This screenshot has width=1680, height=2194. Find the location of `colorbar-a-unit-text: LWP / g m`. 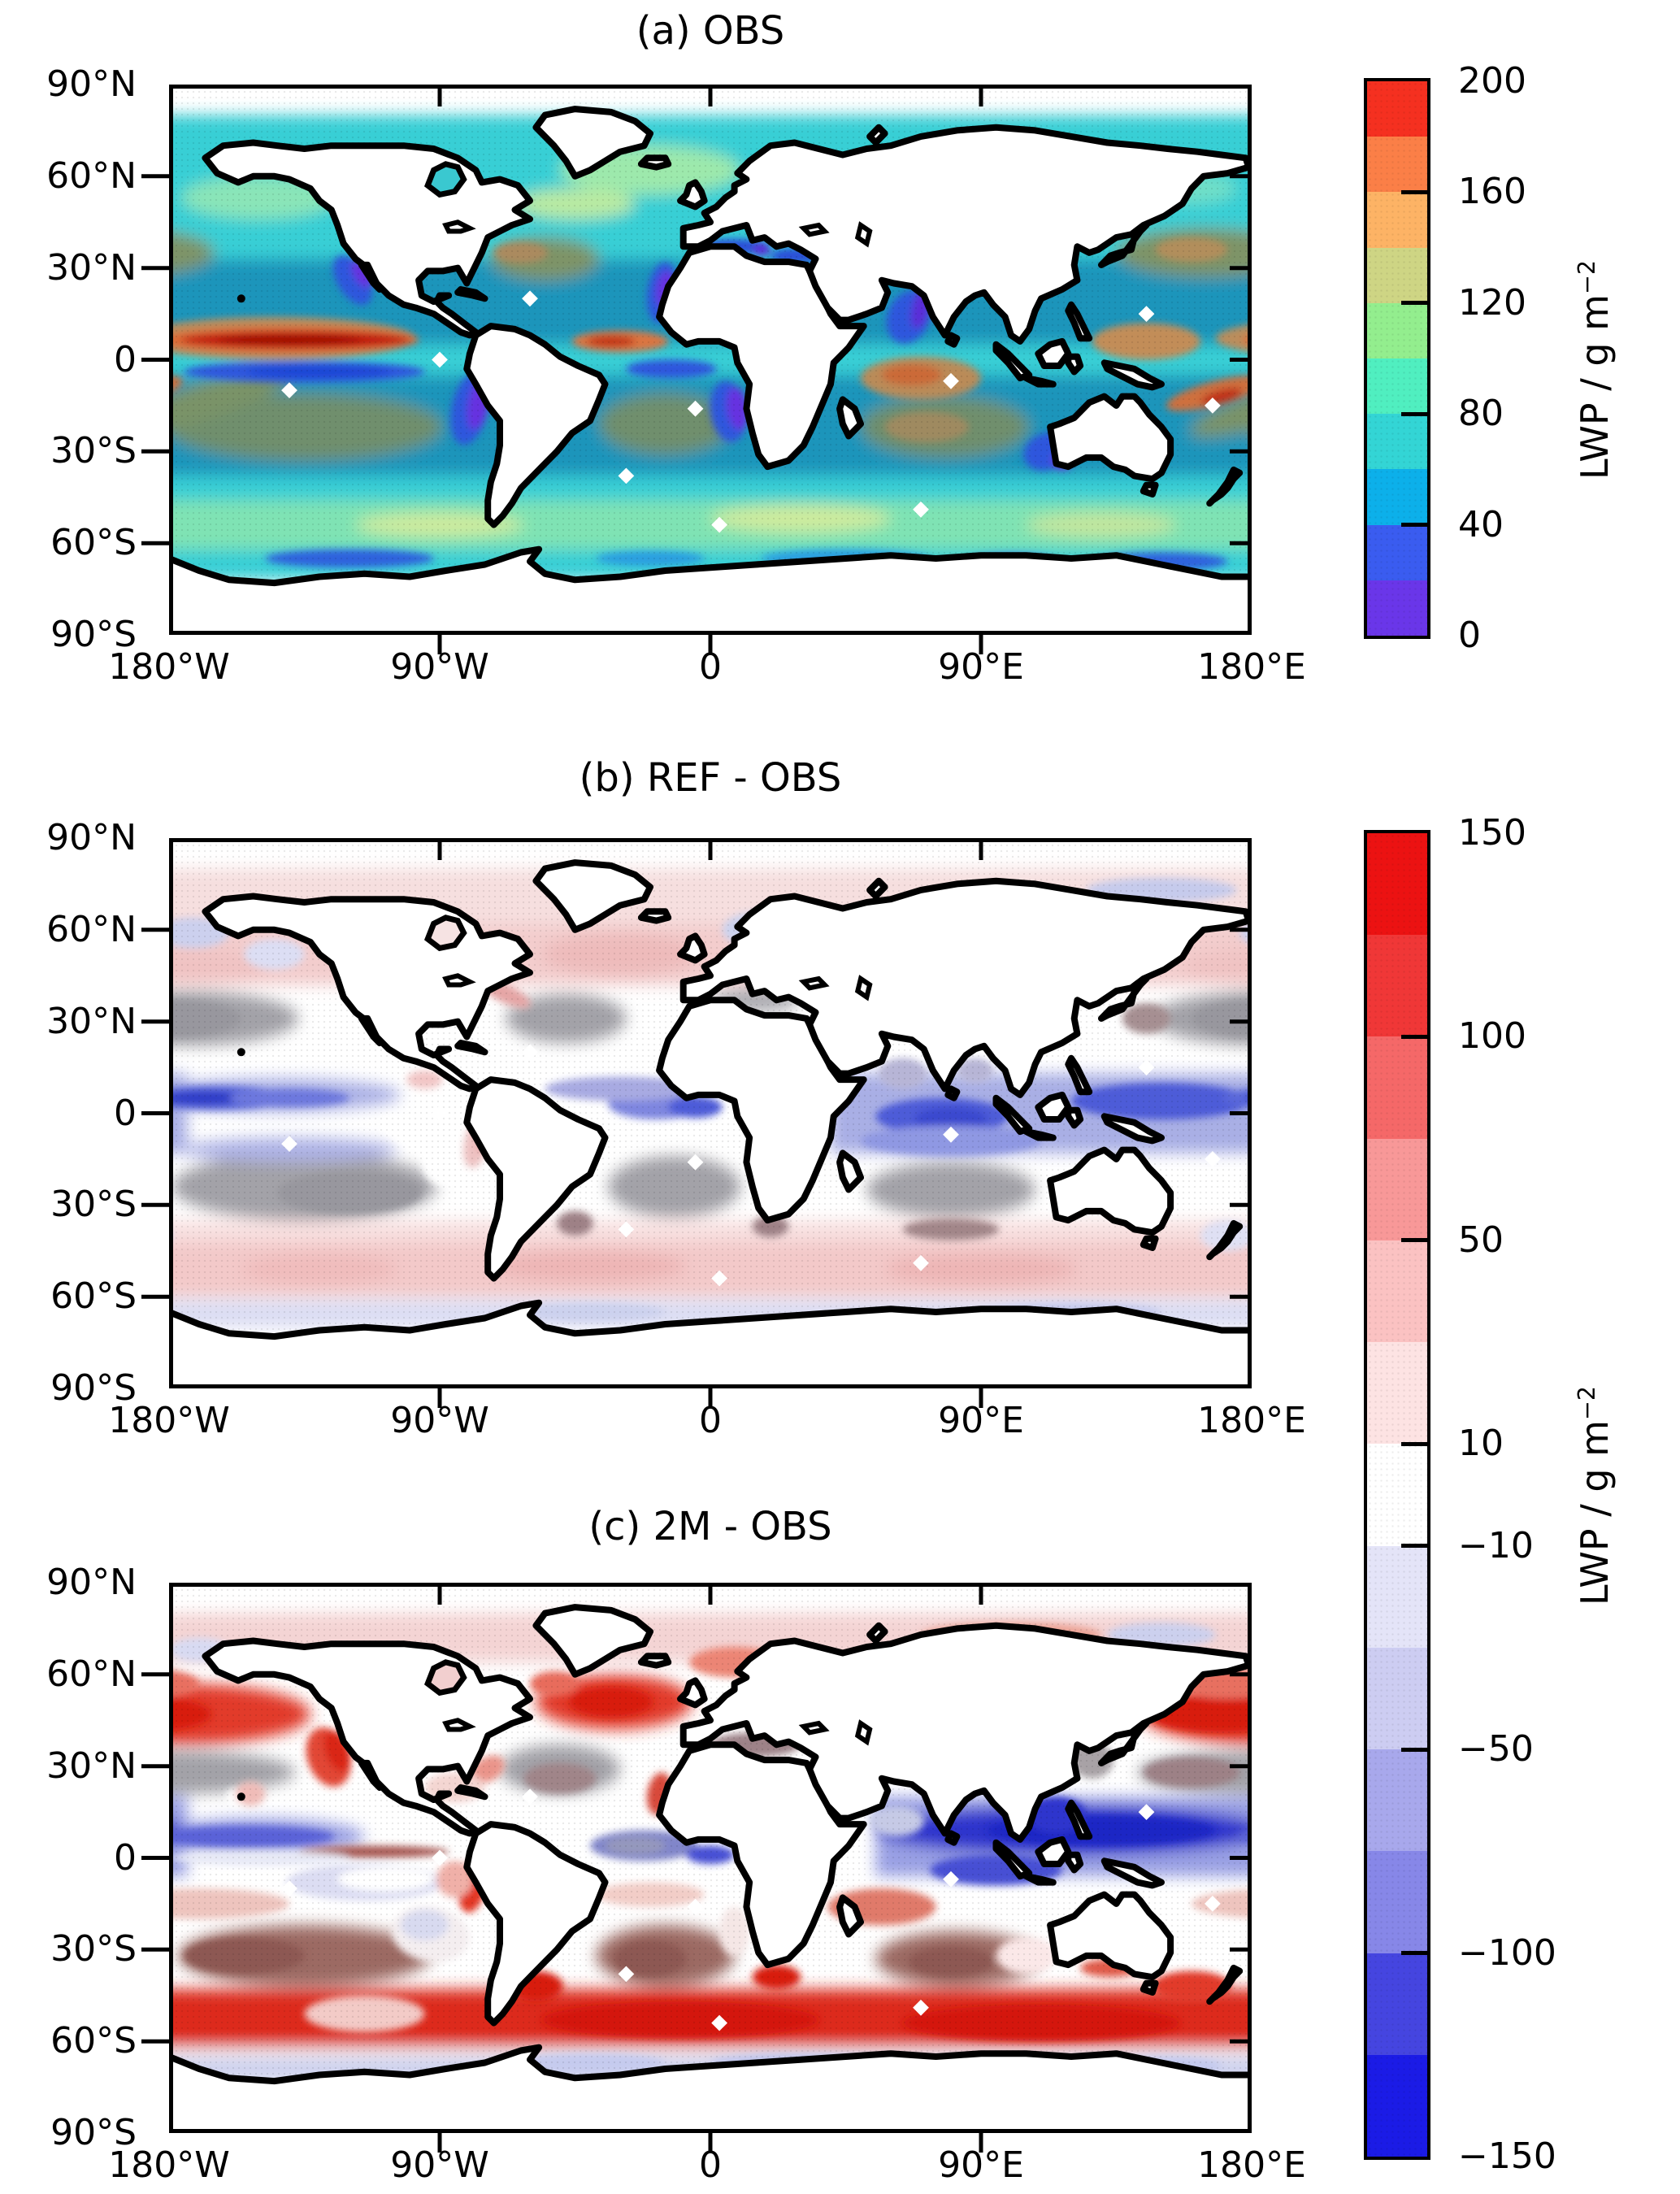

colorbar-a-unit-text: LWP / g m is located at coordinates (1595, 387).